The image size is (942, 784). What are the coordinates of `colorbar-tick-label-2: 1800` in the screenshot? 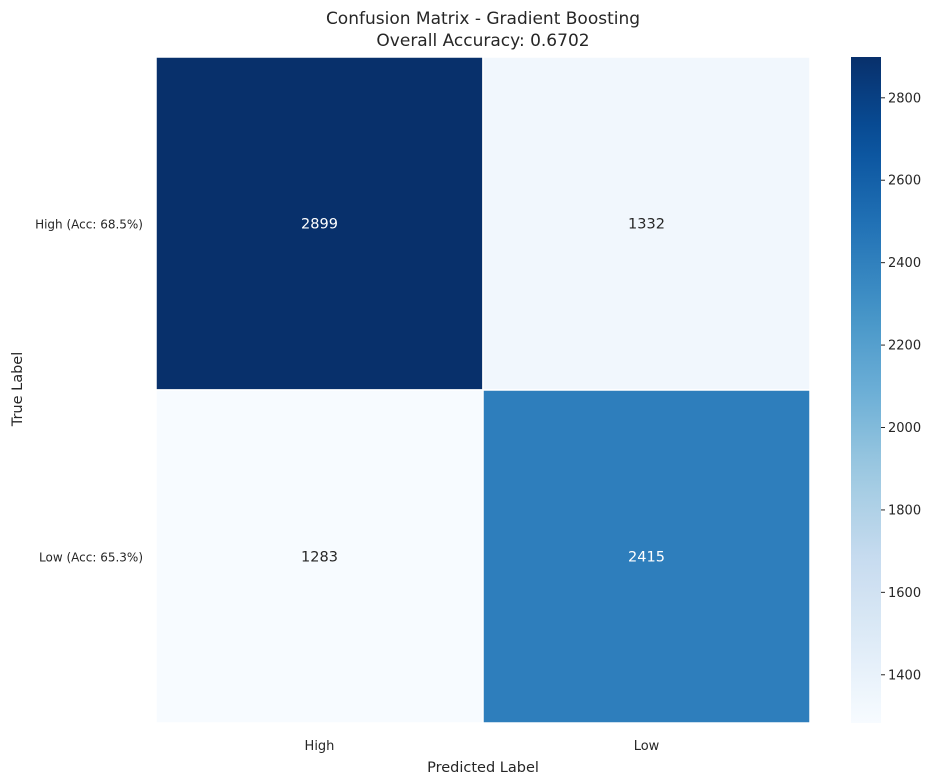 It's located at (904, 510).